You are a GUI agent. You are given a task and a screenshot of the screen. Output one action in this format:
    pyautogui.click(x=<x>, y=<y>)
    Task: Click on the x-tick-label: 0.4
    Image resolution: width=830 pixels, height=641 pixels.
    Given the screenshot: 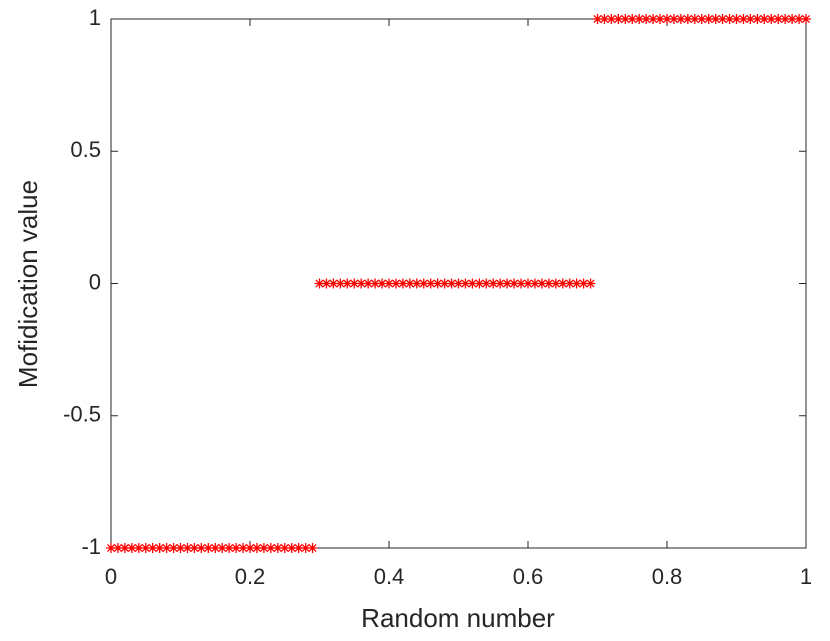 What is the action you would take?
    pyautogui.click(x=389, y=576)
    